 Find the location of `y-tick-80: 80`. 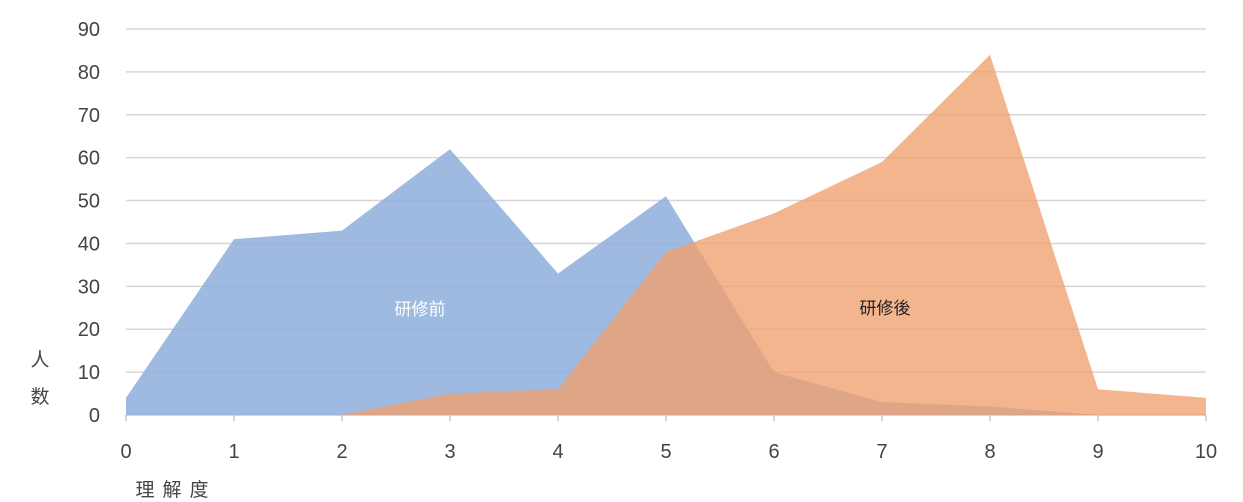

y-tick-80: 80 is located at coordinates (89, 73).